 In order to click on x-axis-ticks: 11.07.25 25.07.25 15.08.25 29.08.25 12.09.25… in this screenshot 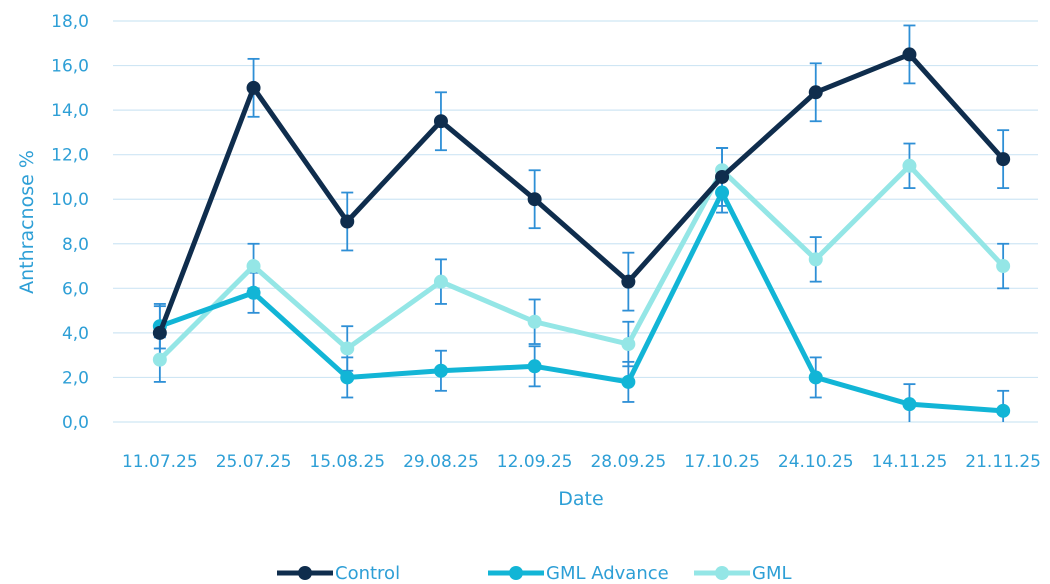, I will do `click(581, 462)`.